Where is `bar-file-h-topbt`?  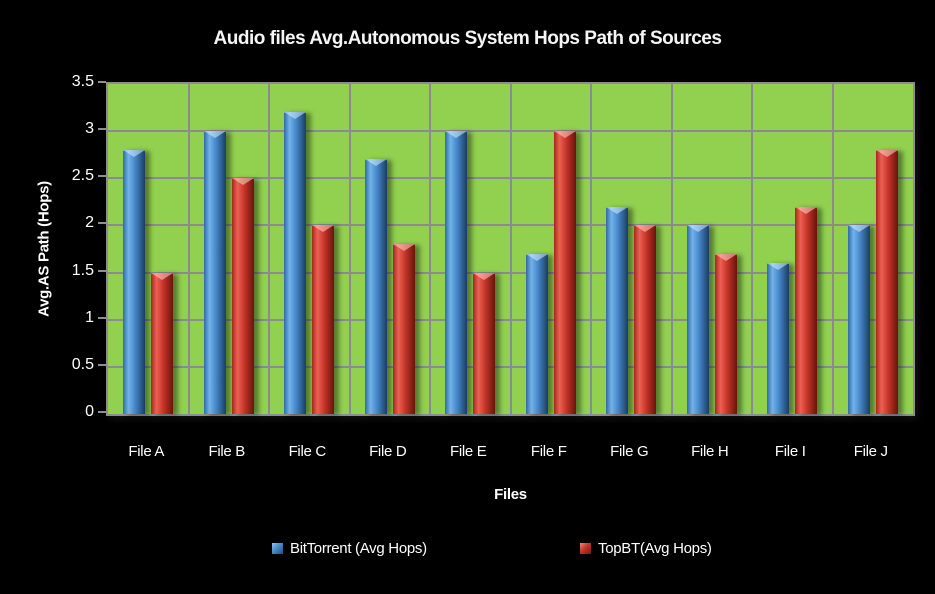
bar-file-h-topbt is located at coordinates (725, 333).